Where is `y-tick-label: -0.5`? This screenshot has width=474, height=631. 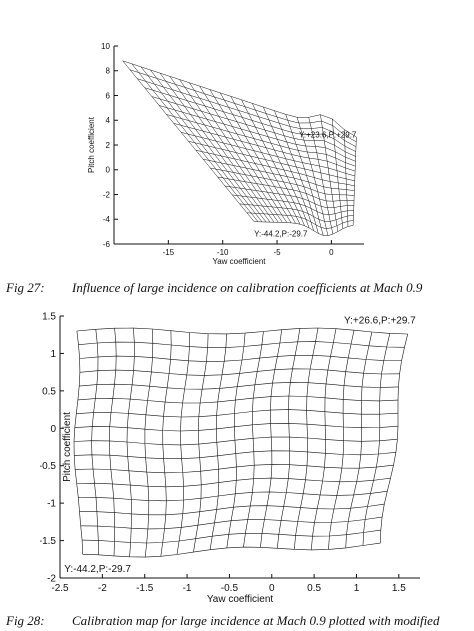 y-tick-label: -0.5 is located at coordinates (48, 466).